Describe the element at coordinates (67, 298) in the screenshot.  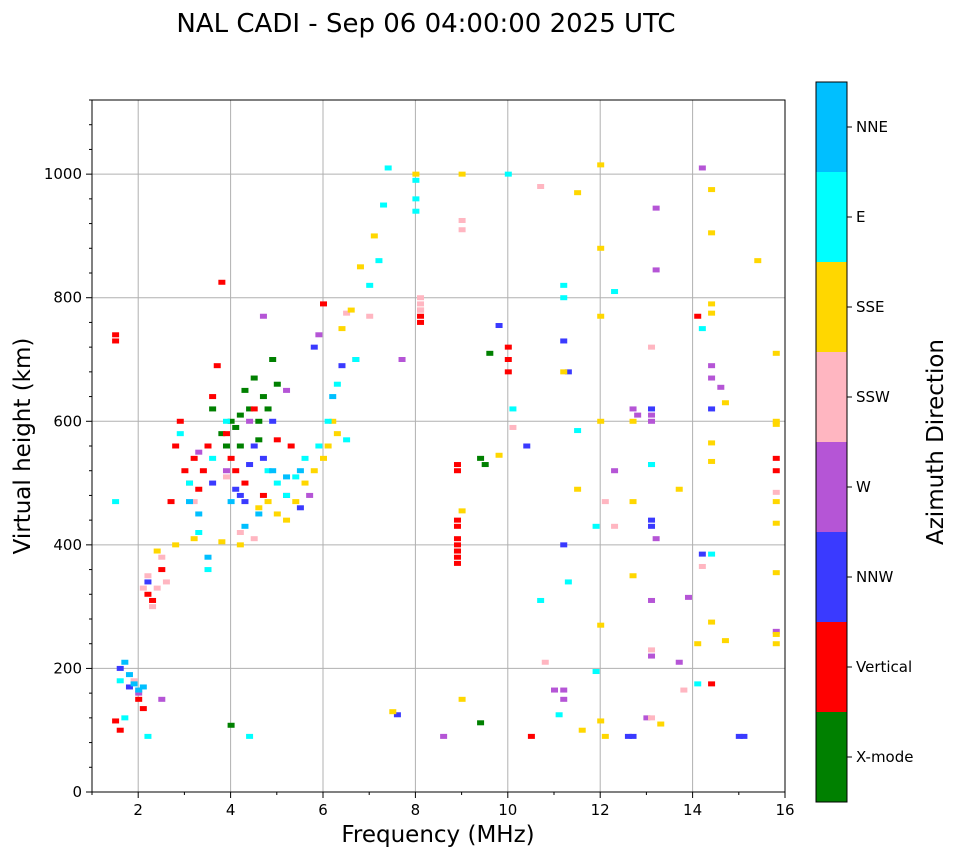
I see `y-tick-label: 800` at that location.